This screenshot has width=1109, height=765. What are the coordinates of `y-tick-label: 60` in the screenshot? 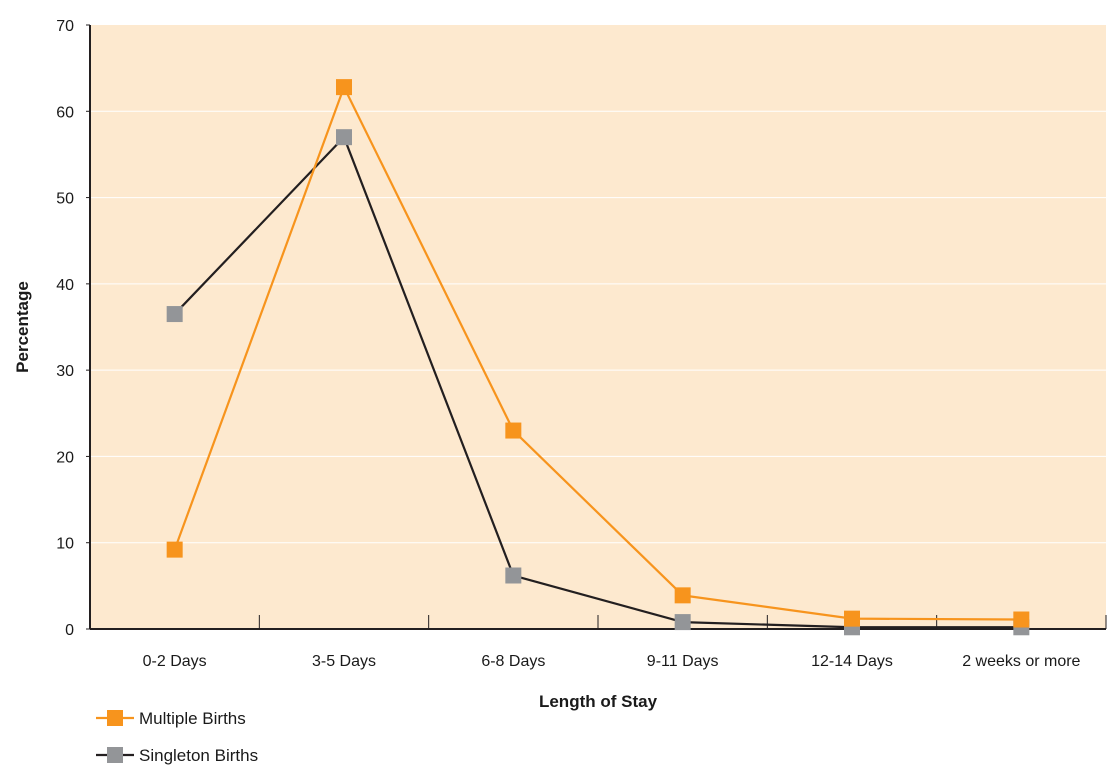 It's located at (65, 112).